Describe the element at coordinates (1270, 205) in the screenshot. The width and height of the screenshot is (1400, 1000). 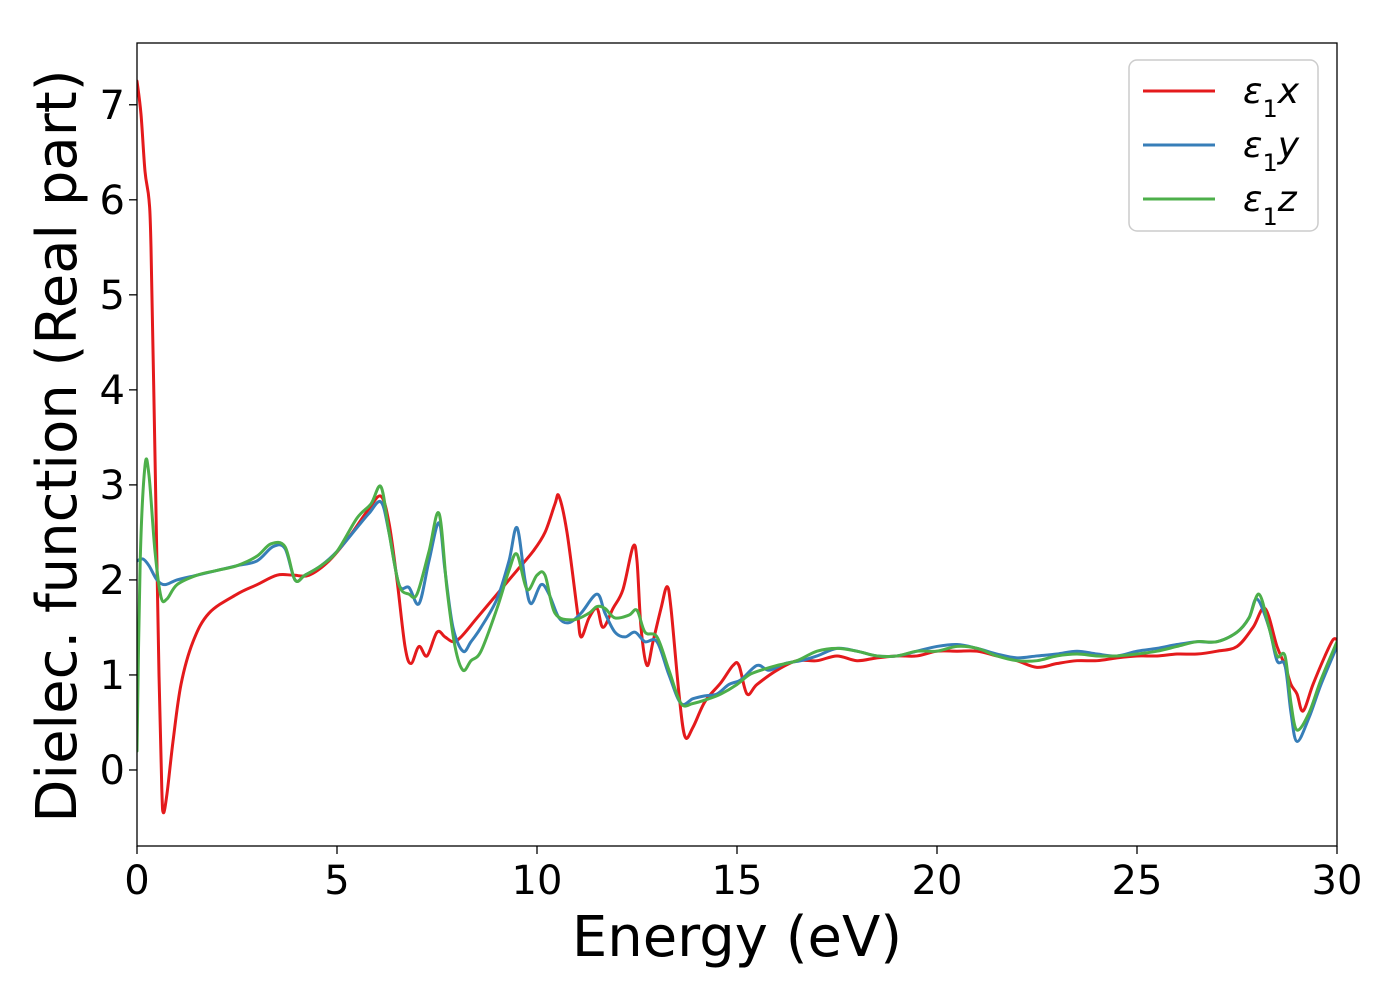
I see `legend-label-z: ε1z` at that location.